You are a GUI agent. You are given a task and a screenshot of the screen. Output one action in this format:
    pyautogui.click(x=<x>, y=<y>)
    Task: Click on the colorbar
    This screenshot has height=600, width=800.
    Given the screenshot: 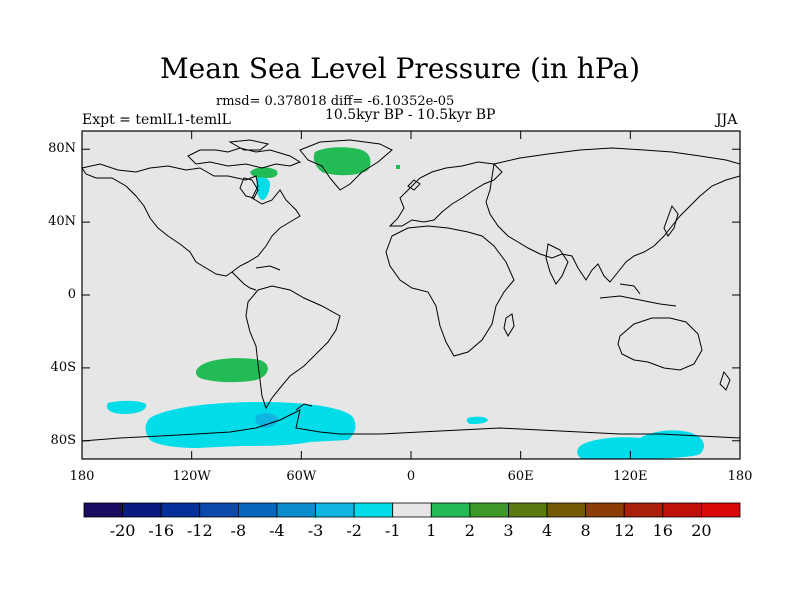 What is the action you would take?
    pyautogui.click(x=412, y=510)
    